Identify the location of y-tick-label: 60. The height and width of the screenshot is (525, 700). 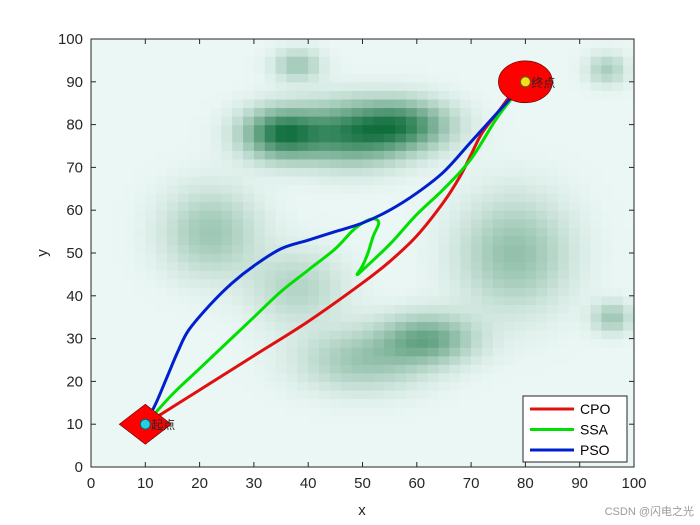
(74, 210).